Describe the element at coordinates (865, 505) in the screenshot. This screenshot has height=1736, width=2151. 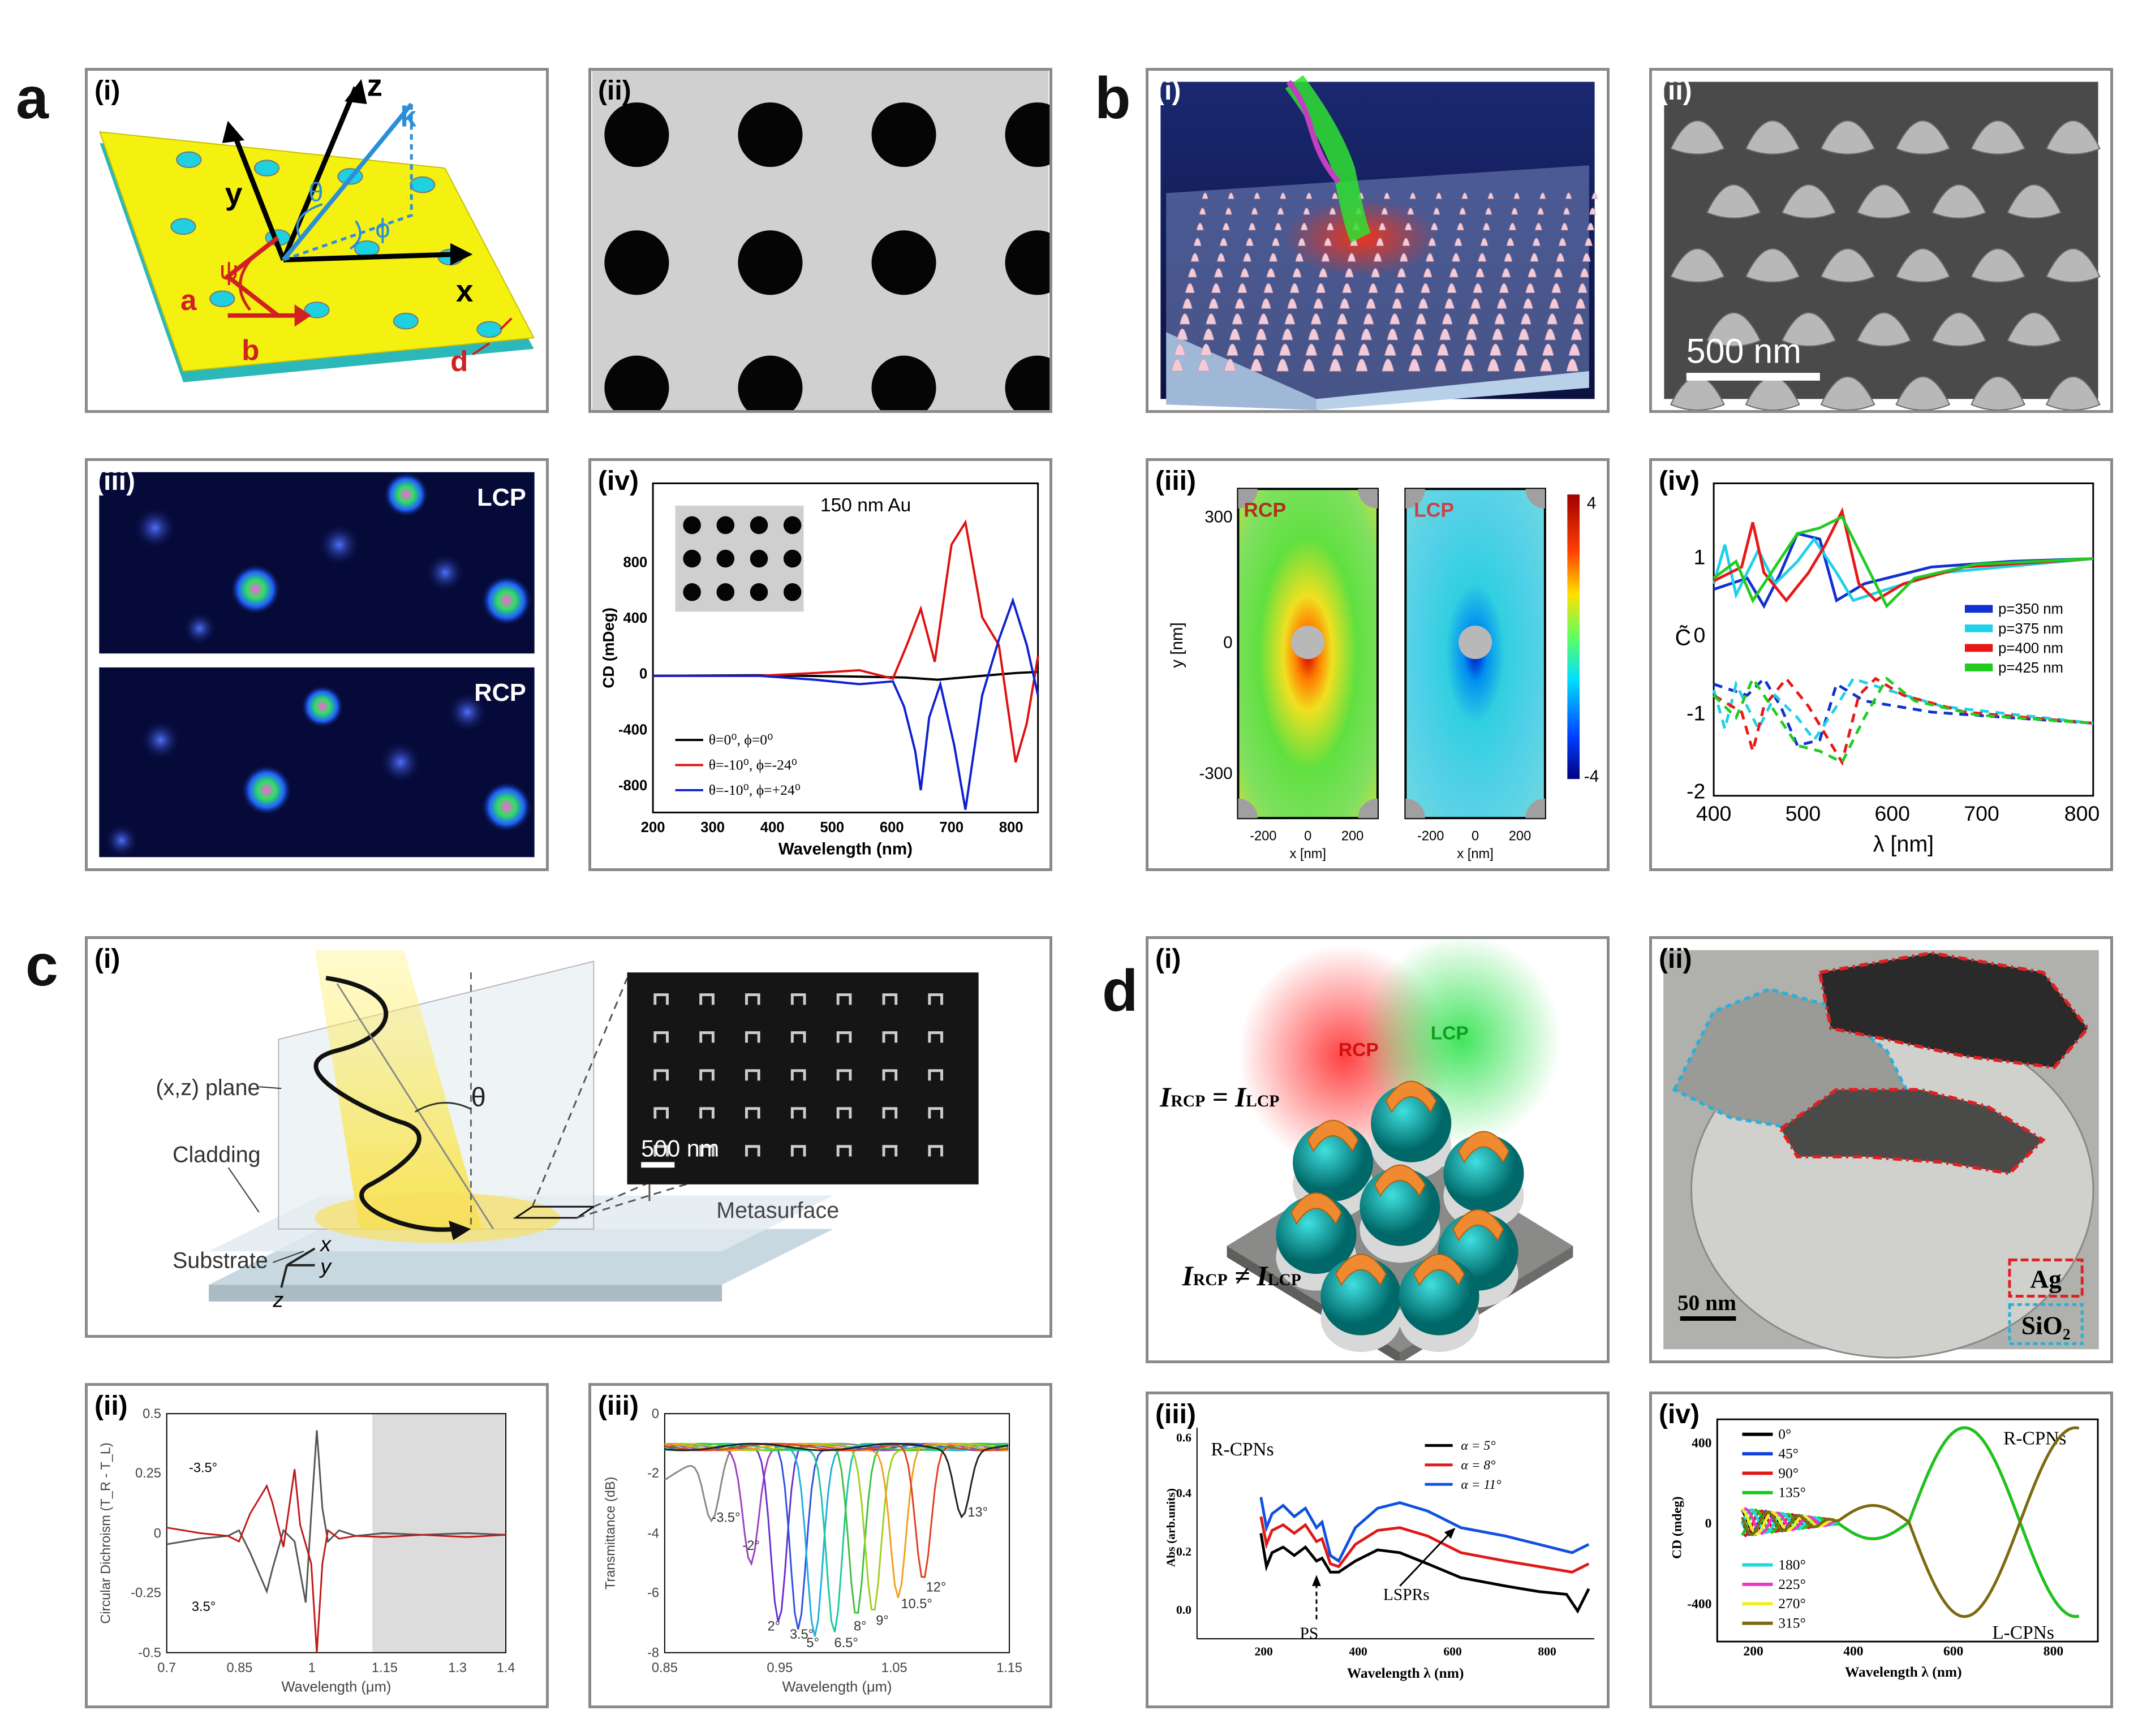
I see `inset-label: 150 nm Au` at that location.